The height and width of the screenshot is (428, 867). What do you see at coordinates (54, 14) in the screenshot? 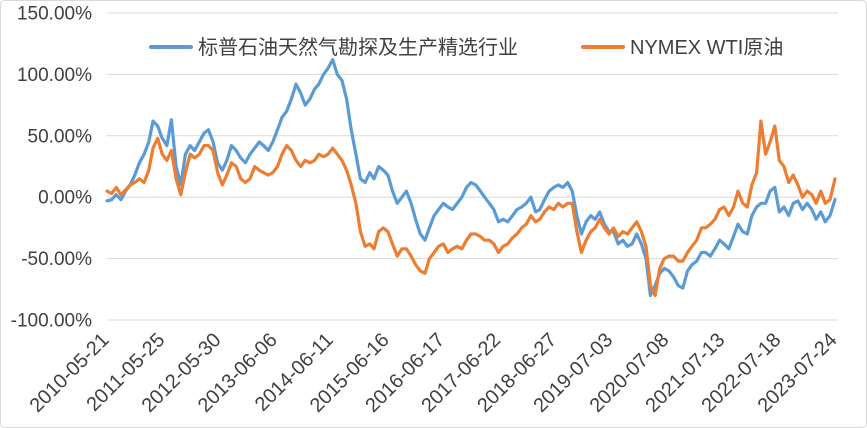
I see `y-tick-label: 150.00%` at bounding box center [54, 14].